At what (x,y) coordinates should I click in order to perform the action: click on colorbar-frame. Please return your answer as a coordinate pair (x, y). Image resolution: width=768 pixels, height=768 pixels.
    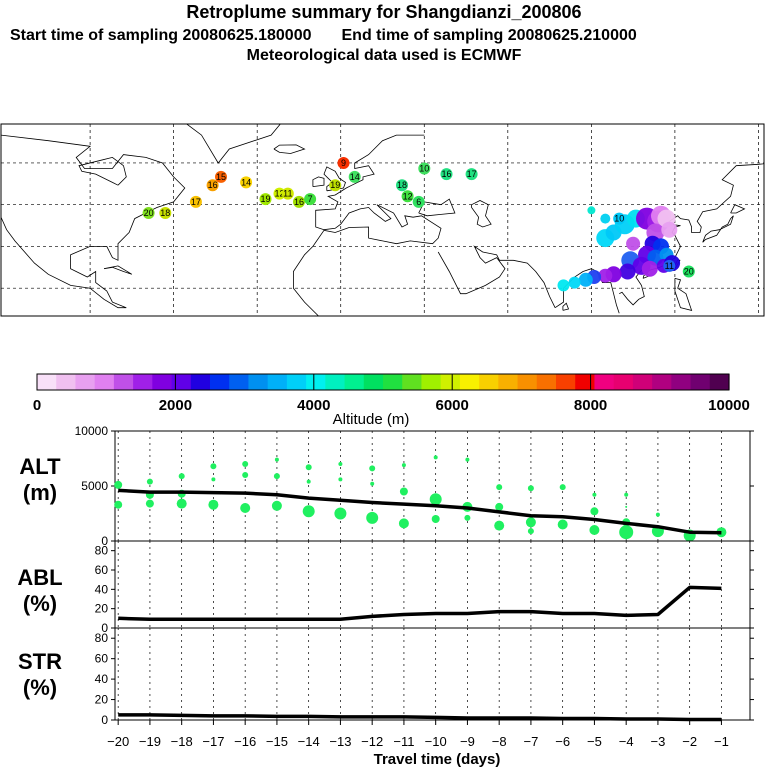
    Looking at the image, I should click on (383, 382).